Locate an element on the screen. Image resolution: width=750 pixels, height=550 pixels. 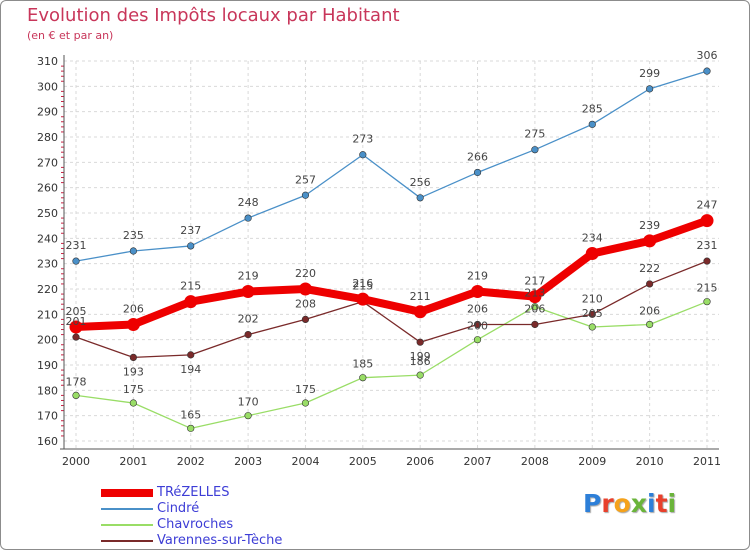
x-tick-label: 2000 is located at coordinates (76, 461).